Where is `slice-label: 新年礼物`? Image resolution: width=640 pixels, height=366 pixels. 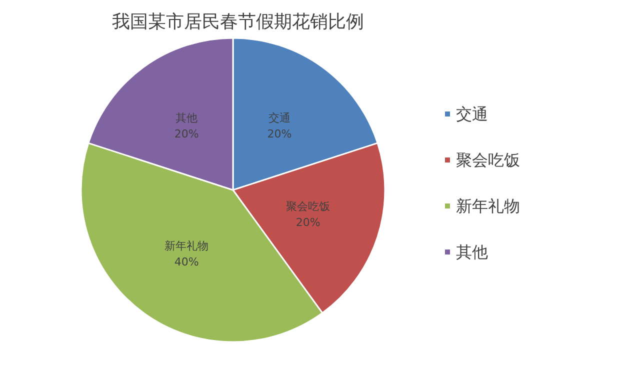 slice-label: 新年礼物 is located at coordinates (186, 245).